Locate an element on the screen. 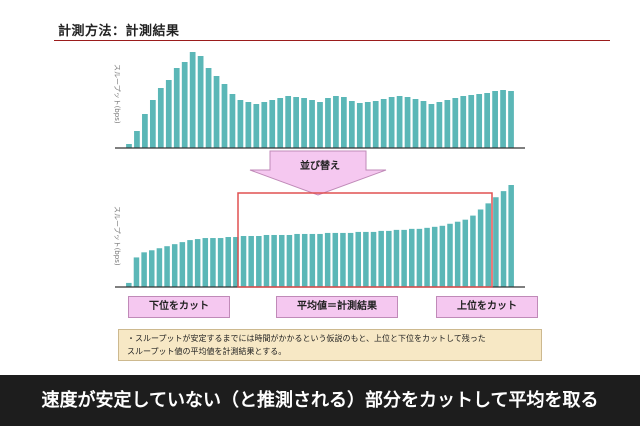 The height and width of the screenshot is (426, 640). callout-average: 平均値＝計測結果 is located at coordinates (337, 307).